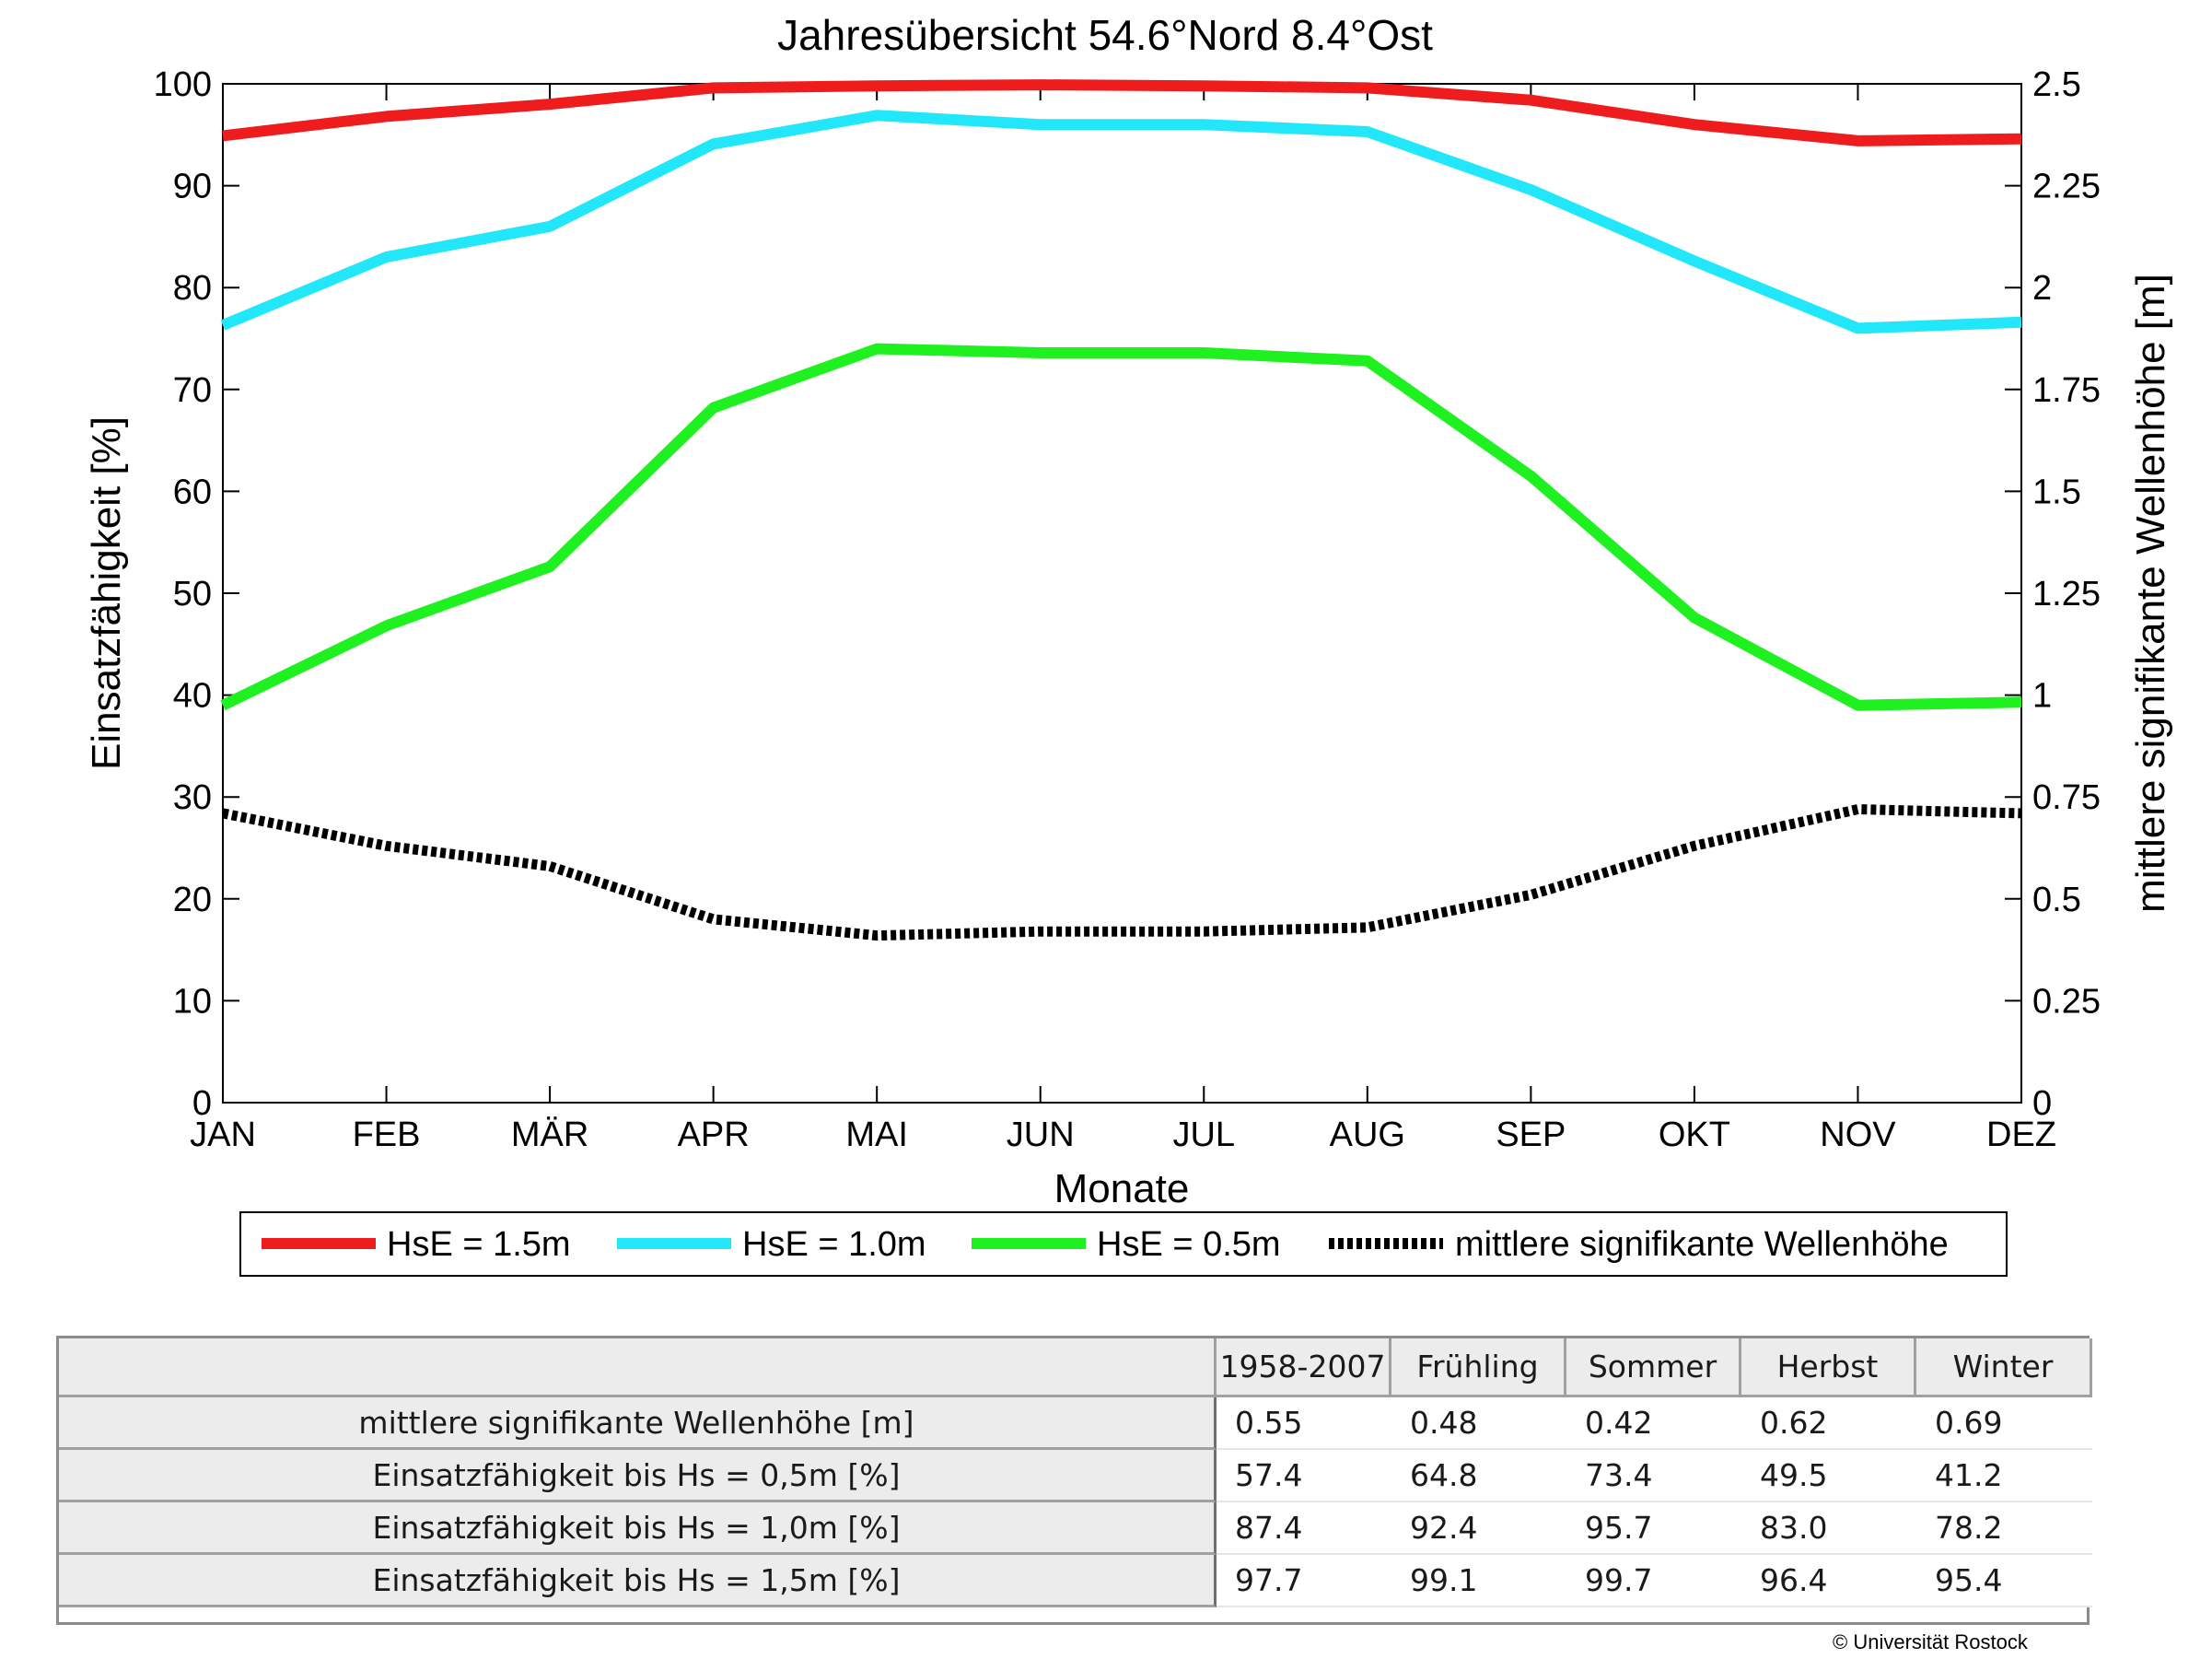  I want to click on y-tick-label: 80, so click(193, 288).